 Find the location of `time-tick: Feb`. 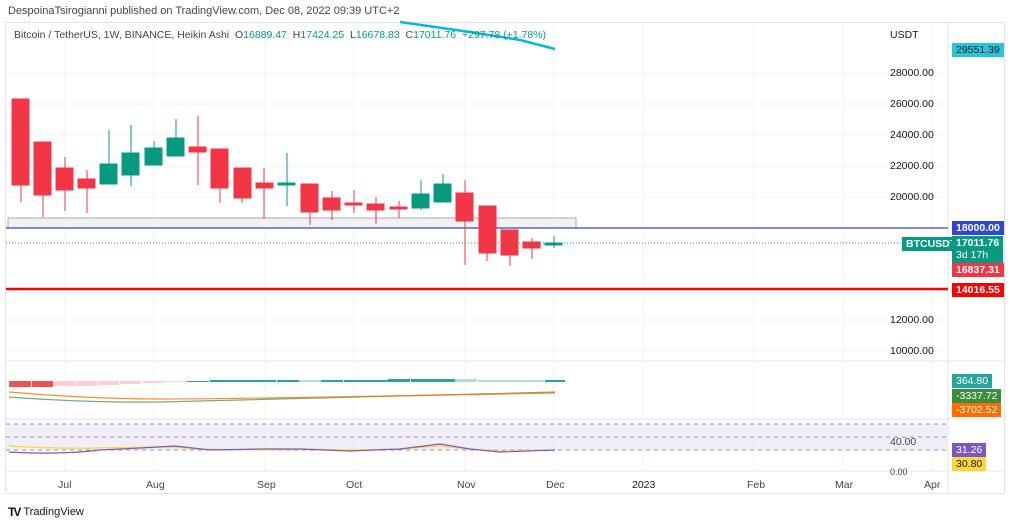

time-tick: Feb is located at coordinates (756, 485).